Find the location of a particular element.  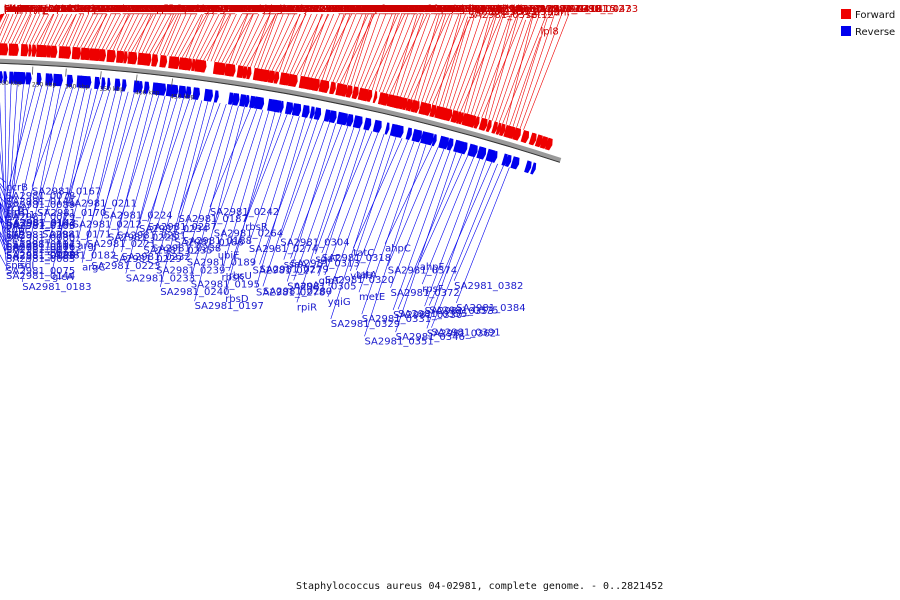

forward-gene-label: SA2981_0299 is located at coordinates (400, 9).